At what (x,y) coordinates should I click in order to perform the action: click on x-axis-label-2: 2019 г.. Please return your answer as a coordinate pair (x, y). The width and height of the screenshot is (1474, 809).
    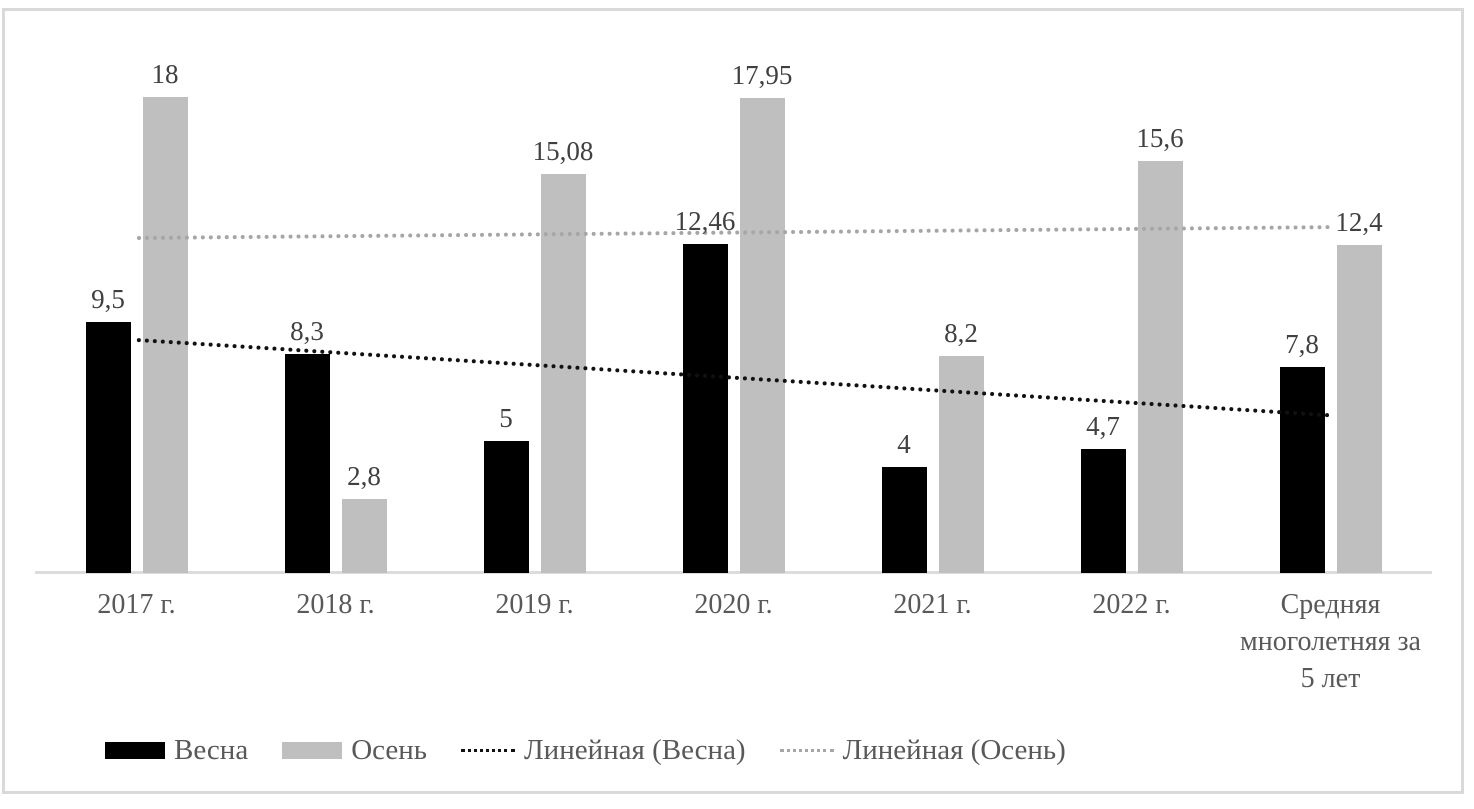
    Looking at the image, I should click on (534, 604).